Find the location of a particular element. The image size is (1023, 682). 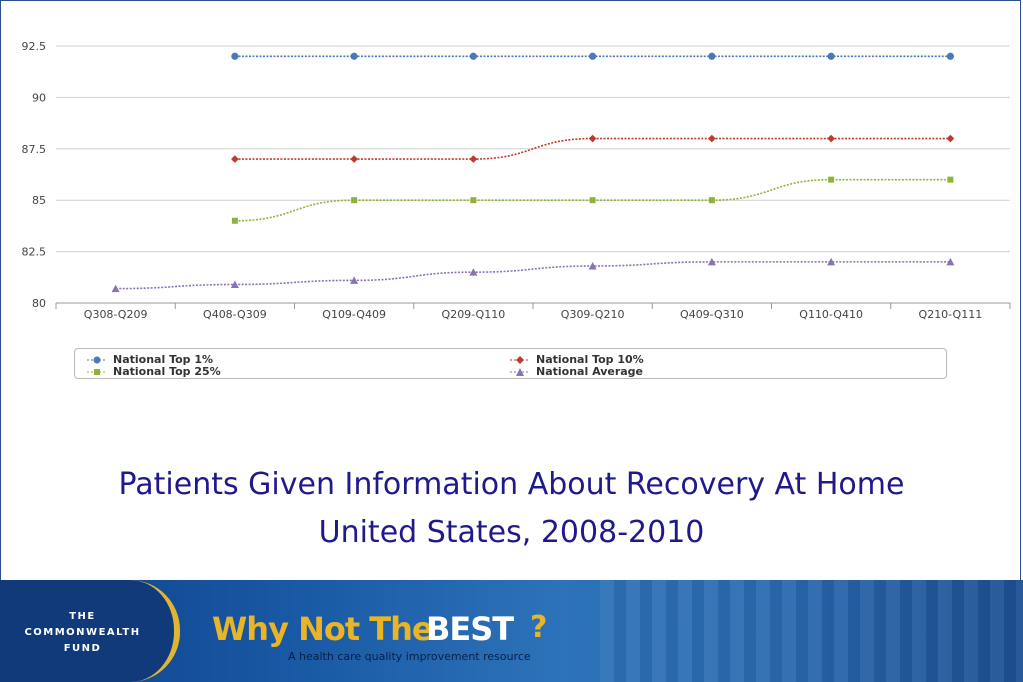

x-tick-label: Q308-Q209 is located at coordinates (116, 314).